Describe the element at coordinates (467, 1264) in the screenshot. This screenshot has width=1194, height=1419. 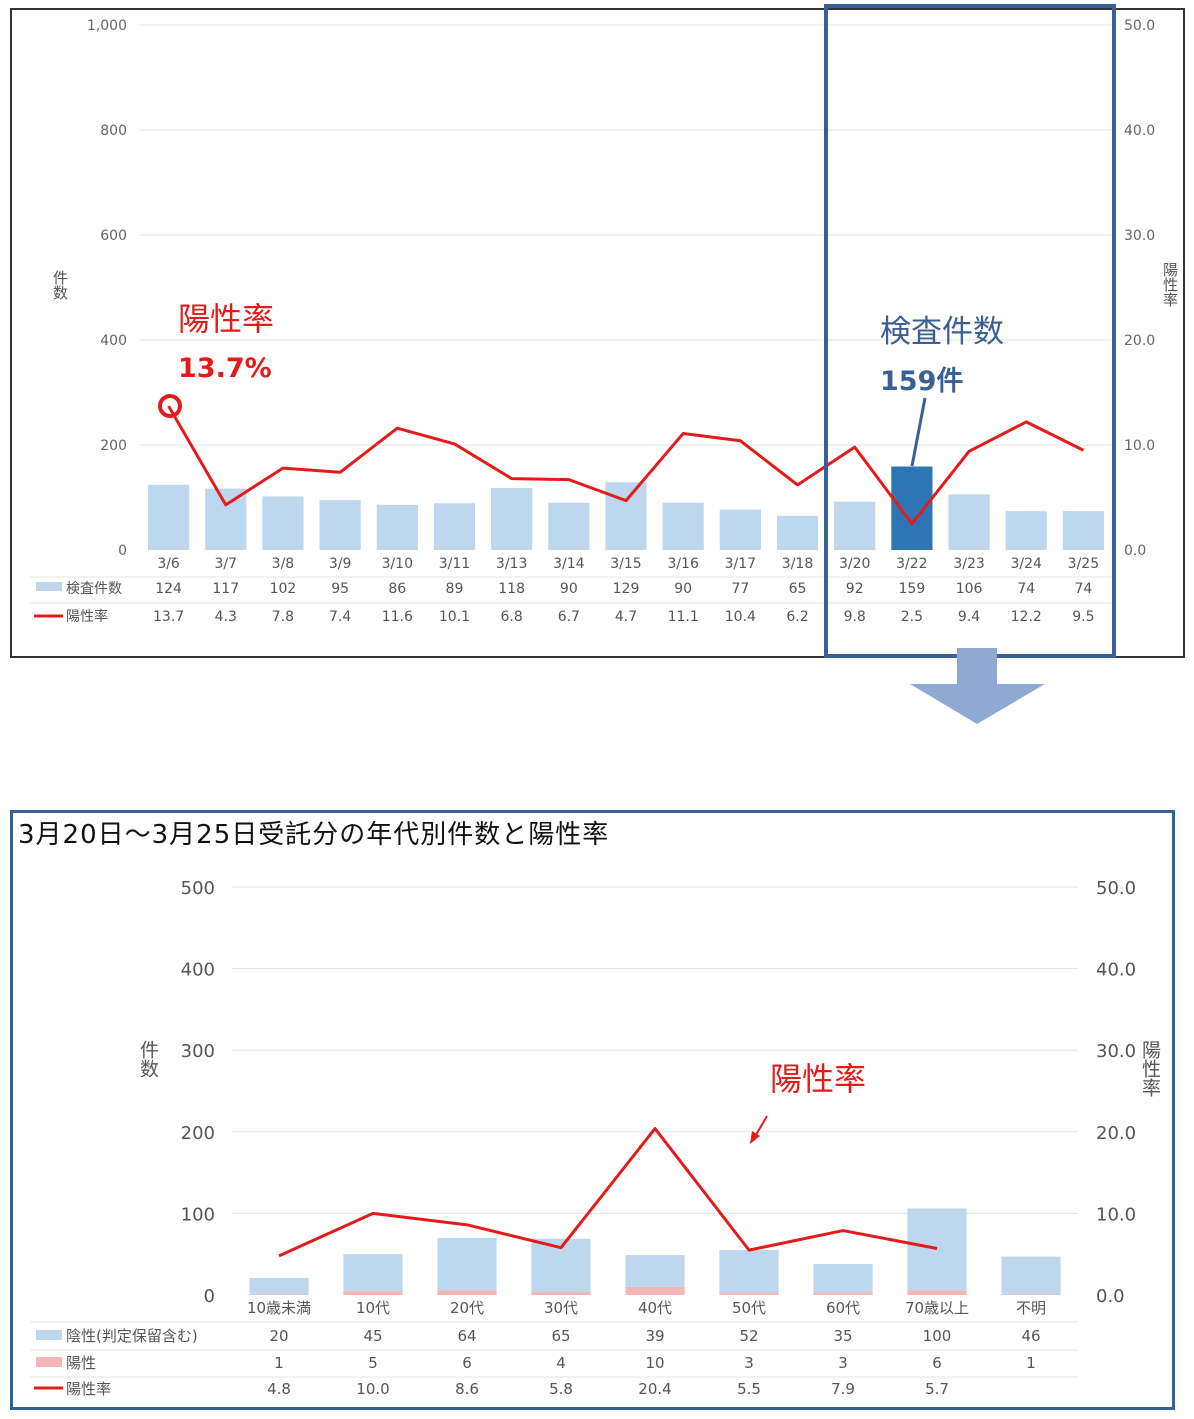
I see `bar-negative` at that location.